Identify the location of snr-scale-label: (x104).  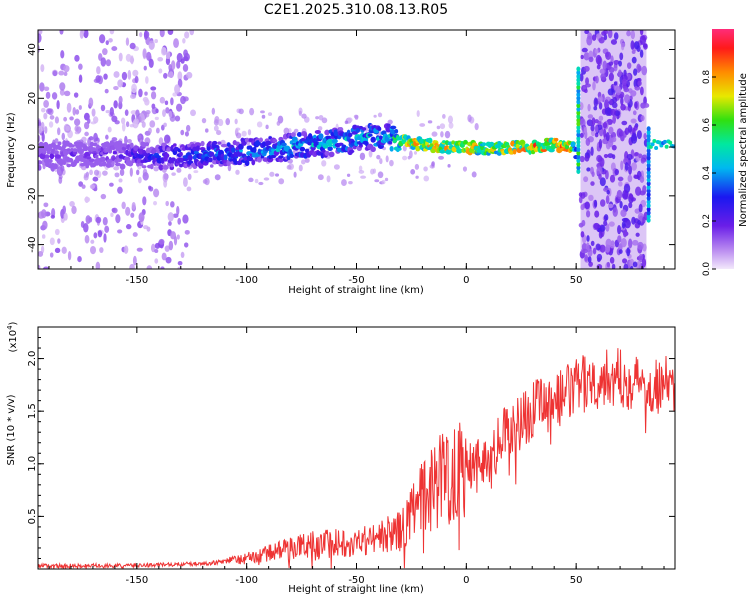
(12, 336).